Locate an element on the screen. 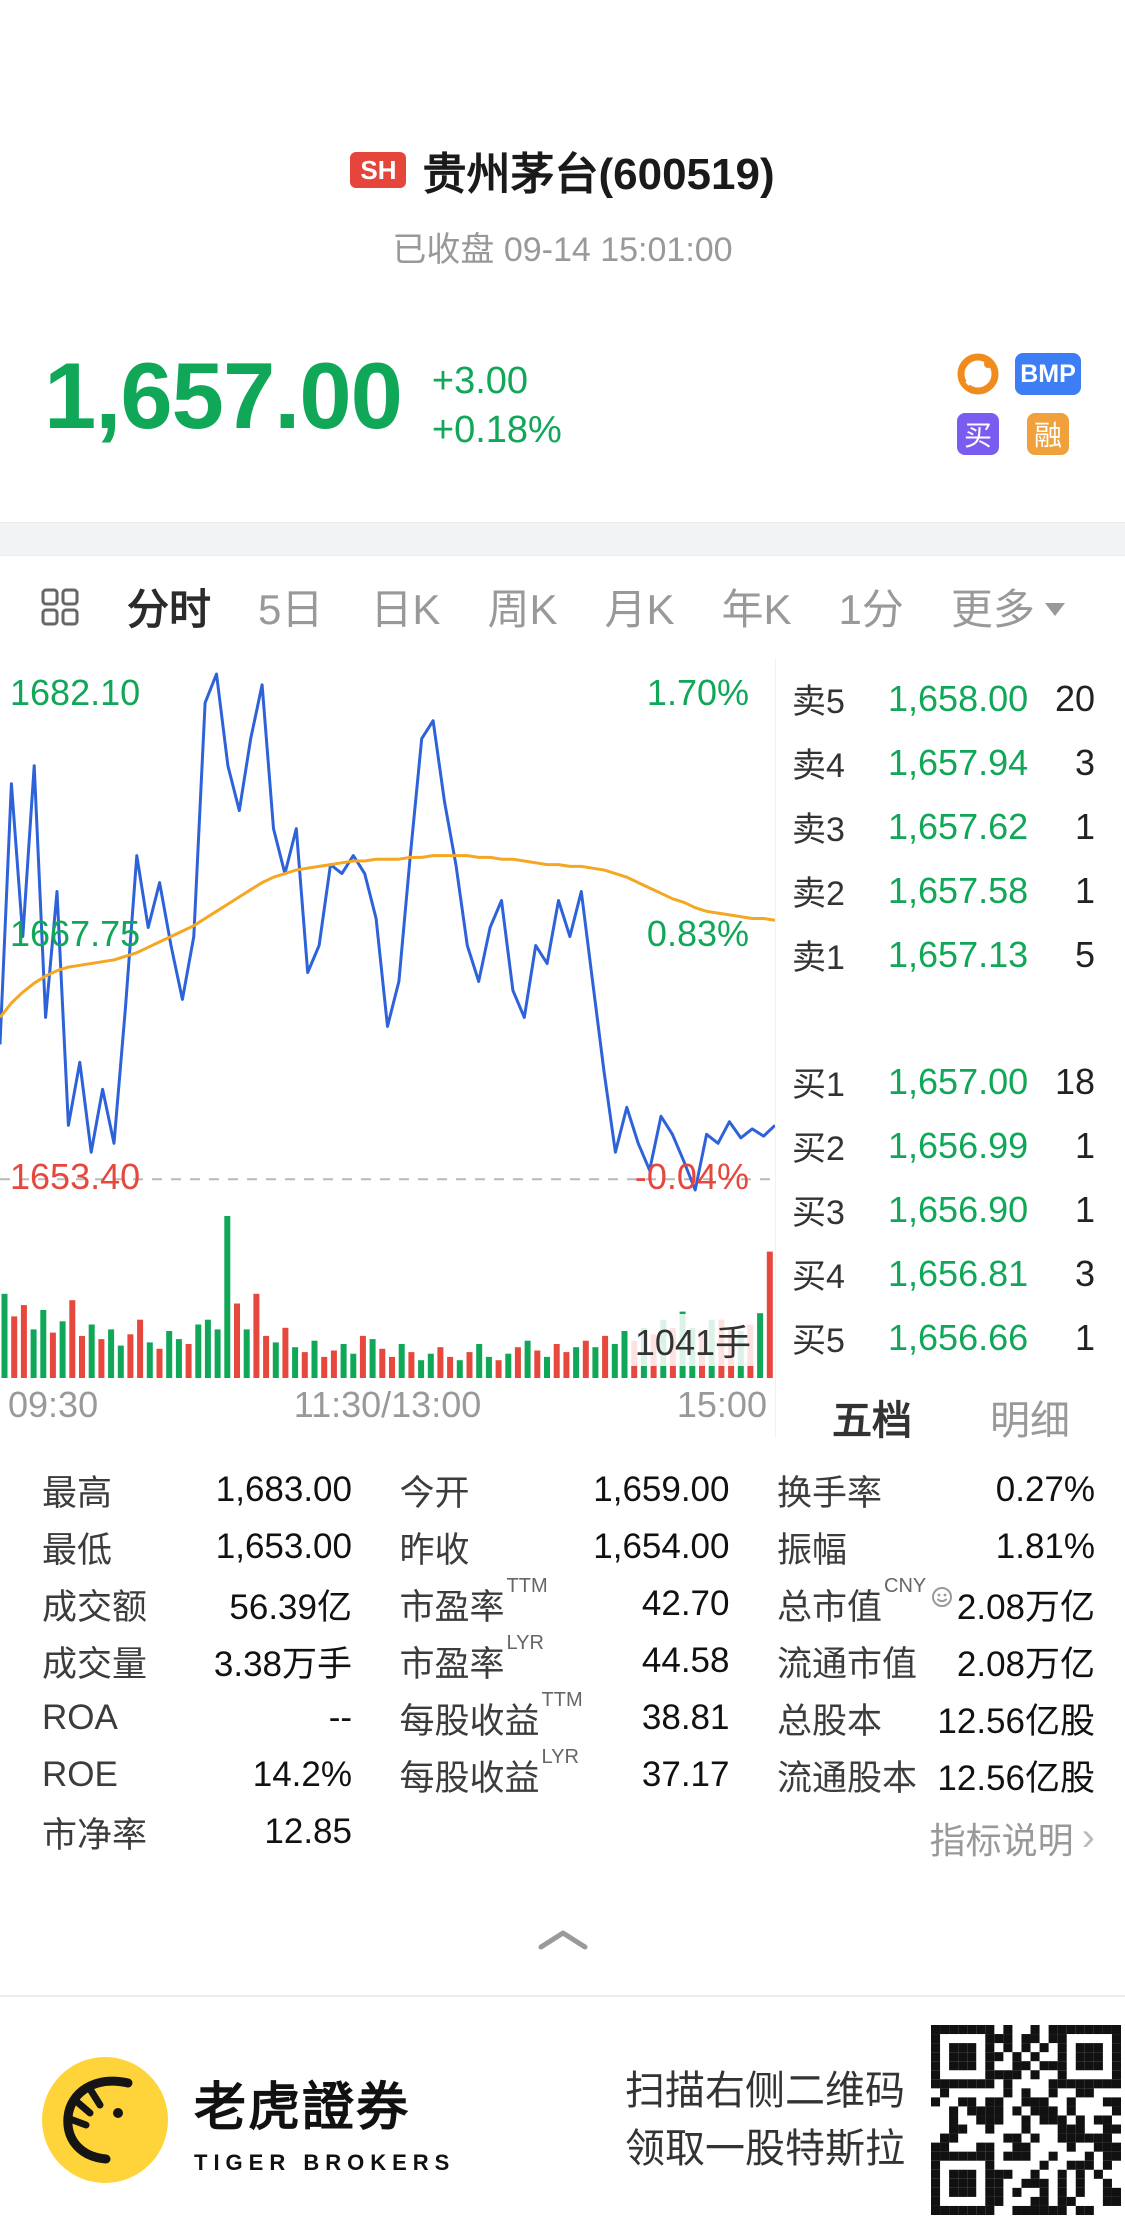 The height and width of the screenshot is (2226, 1125). bid-row: 买5 1,656.66 1 is located at coordinates (943, 1338).